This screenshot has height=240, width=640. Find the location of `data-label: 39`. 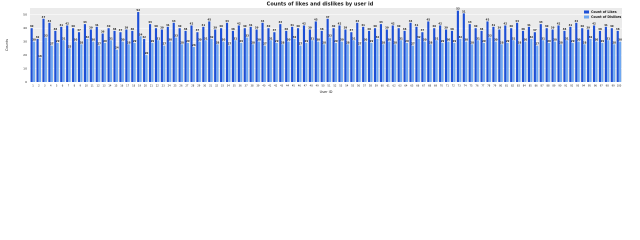

data-label: 39 is located at coordinates (446, 28).